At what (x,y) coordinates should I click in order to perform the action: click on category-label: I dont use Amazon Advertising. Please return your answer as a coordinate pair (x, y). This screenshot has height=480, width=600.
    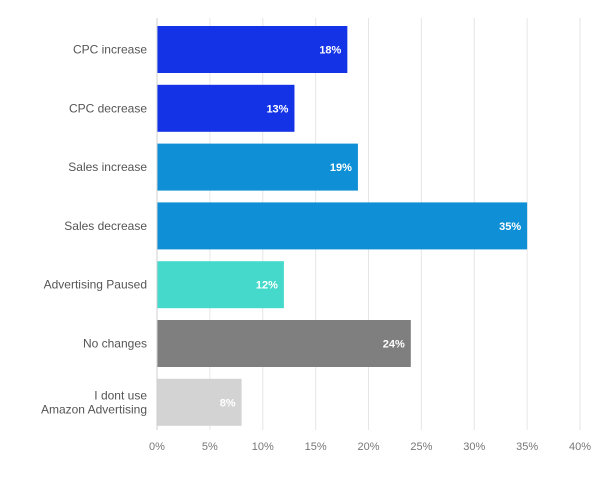
    Looking at the image, I should click on (94, 402).